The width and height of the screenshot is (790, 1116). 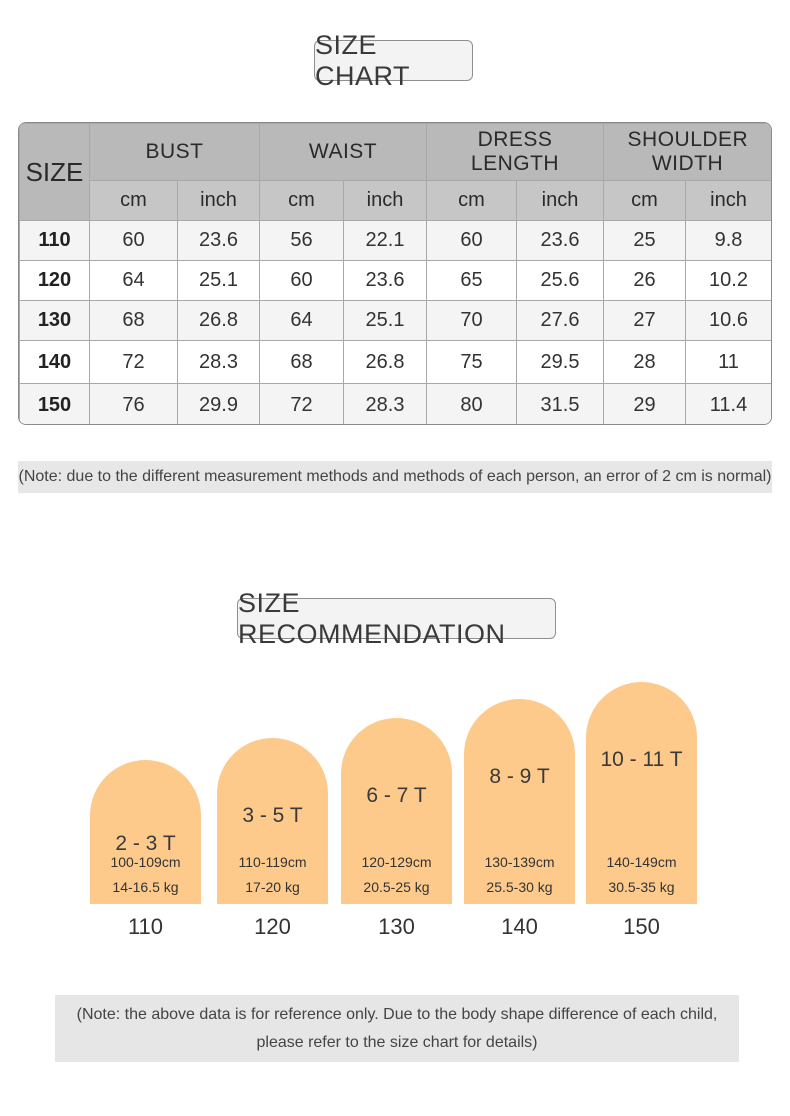 I want to click on measurement-cell: 10.6, so click(x=728, y=320).